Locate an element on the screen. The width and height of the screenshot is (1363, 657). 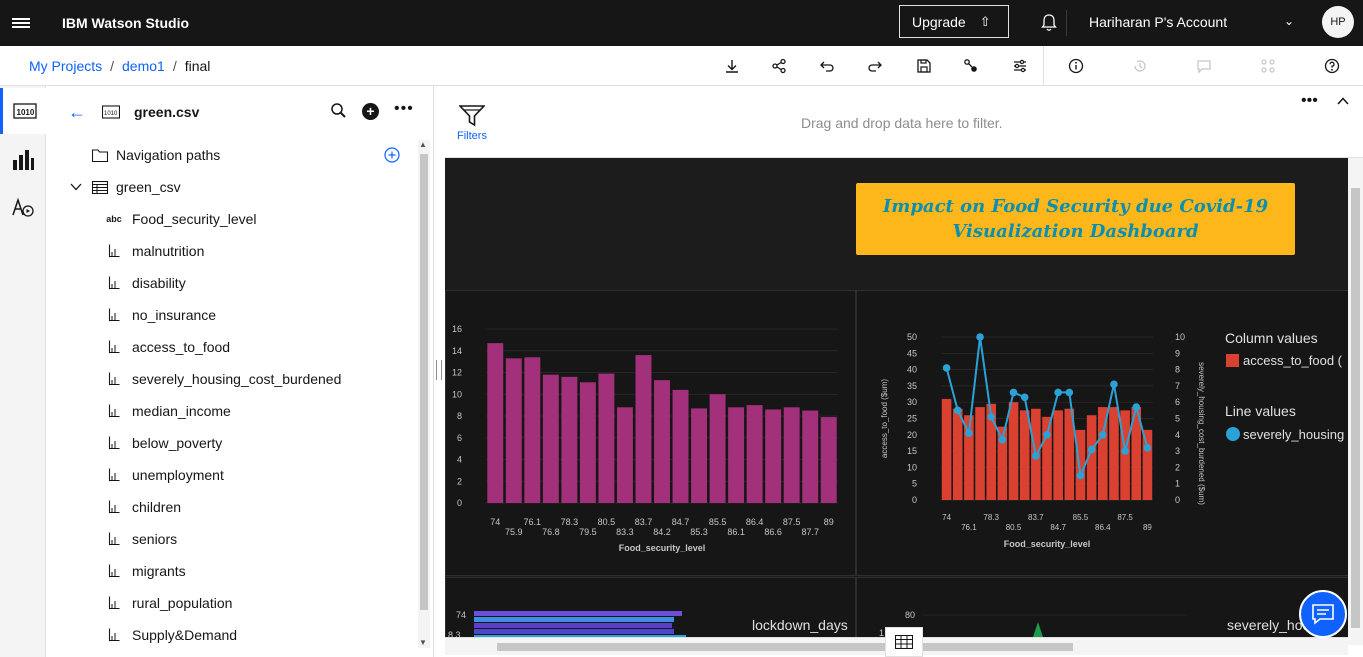
x-tick-label: 84.7 is located at coordinates (681, 522).